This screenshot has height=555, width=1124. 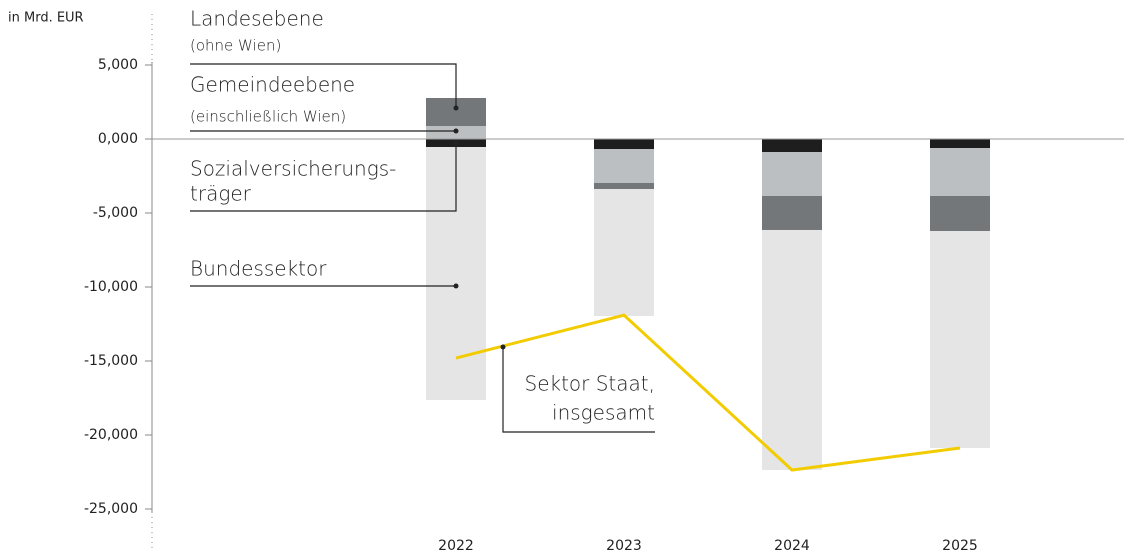 What do you see at coordinates (590, 384) in the screenshot?
I see `legend-label: Sektor Staat,` at bounding box center [590, 384].